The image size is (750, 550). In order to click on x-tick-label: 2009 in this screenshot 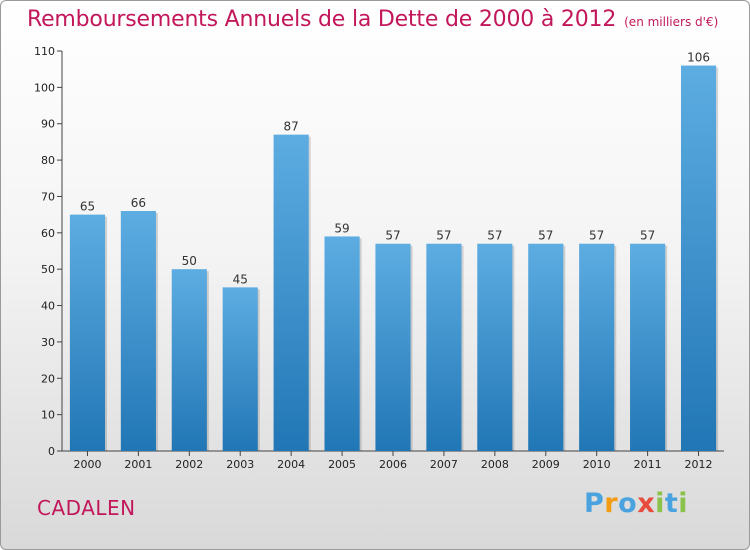, I will do `click(546, 464)`.